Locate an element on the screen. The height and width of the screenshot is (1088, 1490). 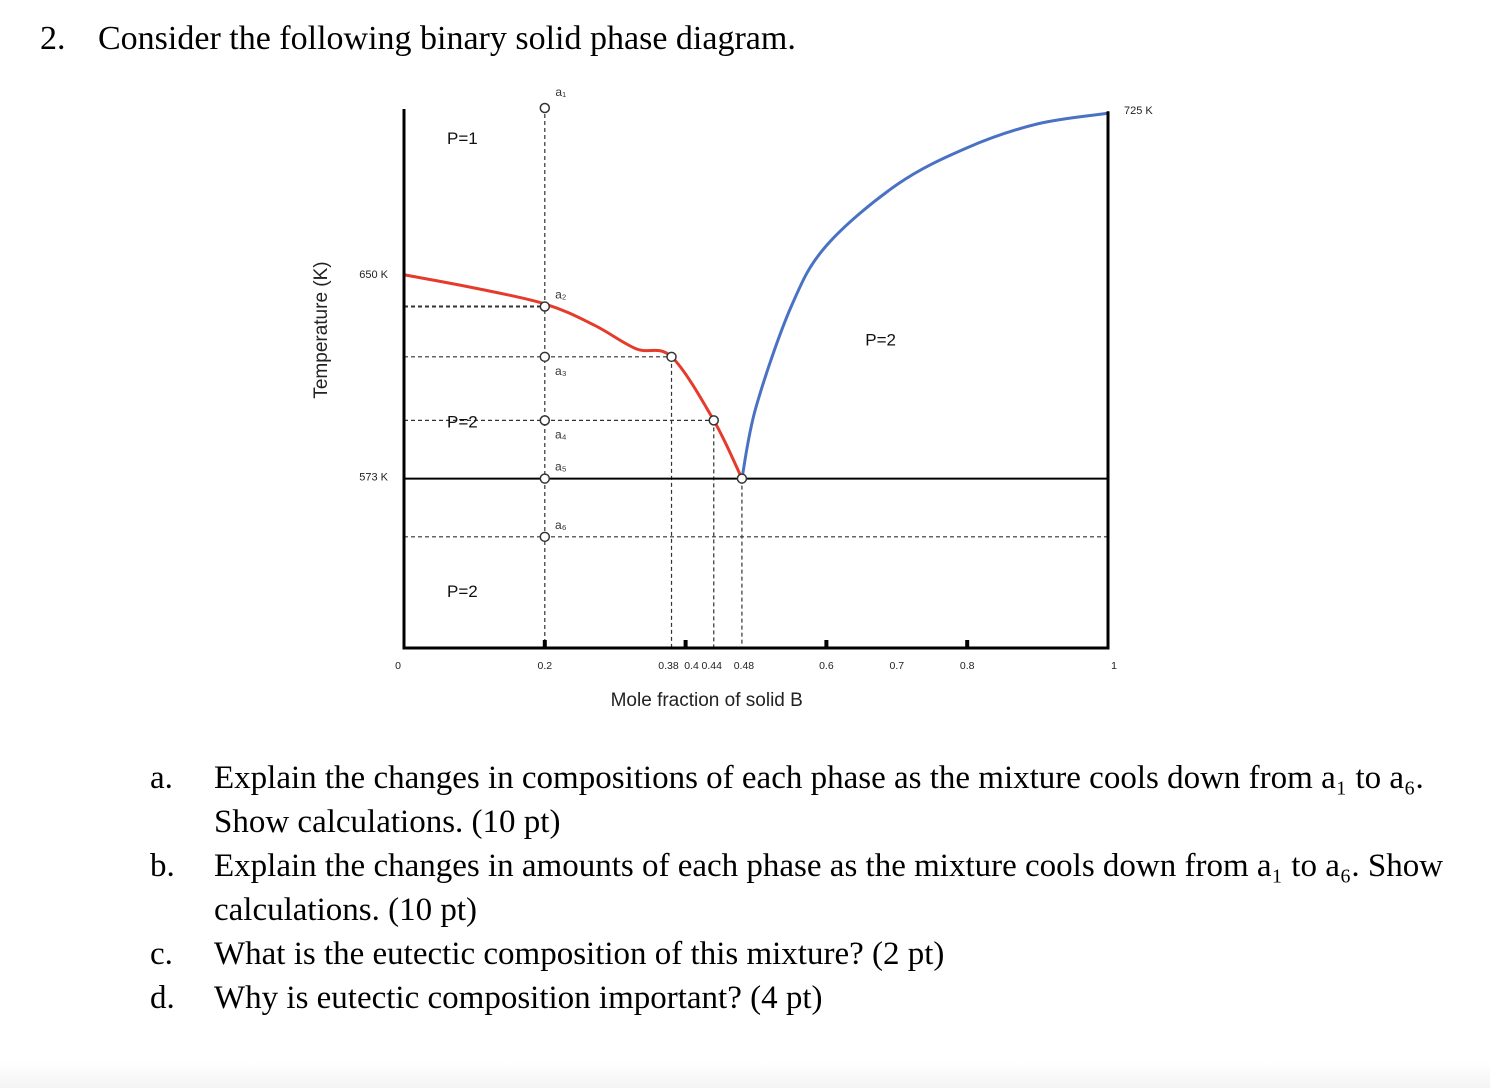
state-point-label: a₁ is located at coordinates (560, 92).